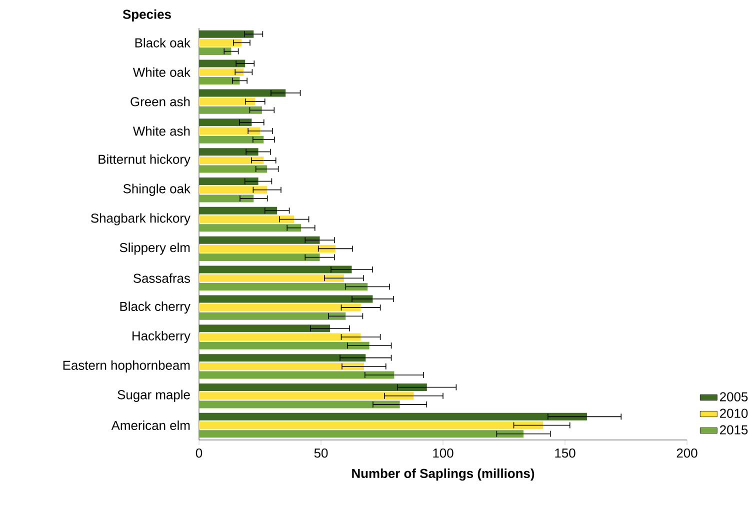 The width and height of the screenshot is (754, 511). What do you see at coordinates (154, 396) in the screenshot?
I see `y-tick-label: Sugar maple` at bounding box center [154, 396].